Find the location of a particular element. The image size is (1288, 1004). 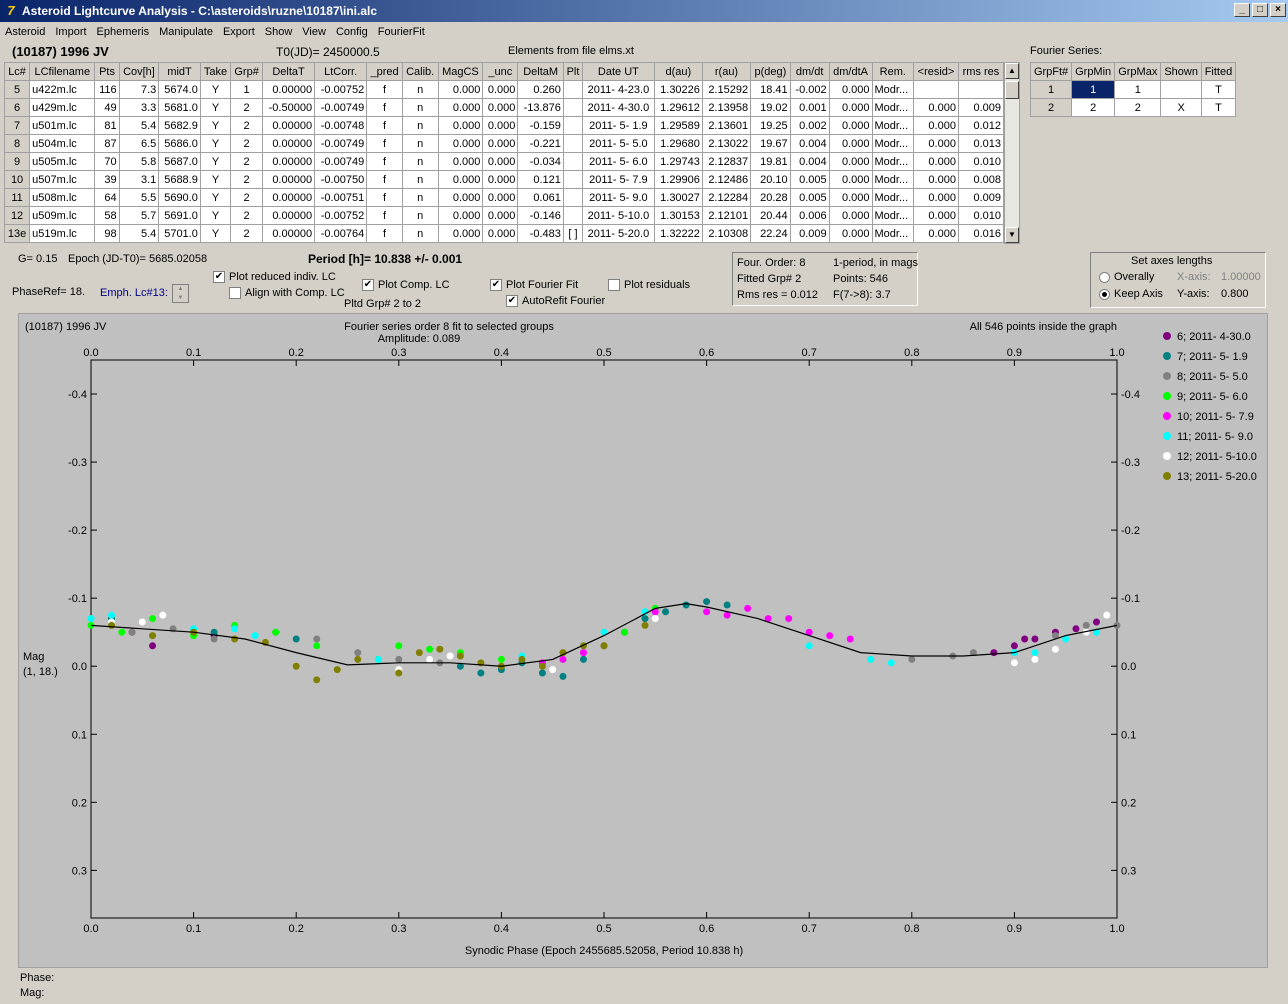

table-cell: 5690.0 is located at coordinates (179, 197).